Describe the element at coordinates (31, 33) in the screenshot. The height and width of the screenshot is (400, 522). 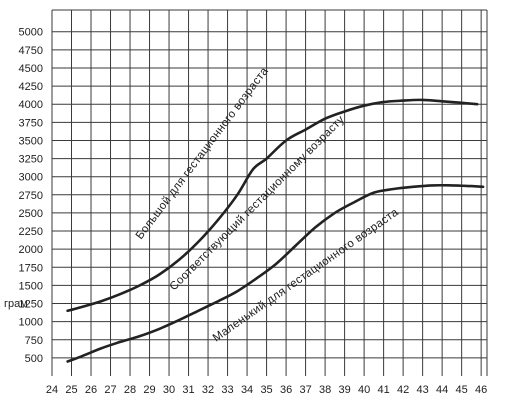
I see `y-tick-label: 5000` at that location.